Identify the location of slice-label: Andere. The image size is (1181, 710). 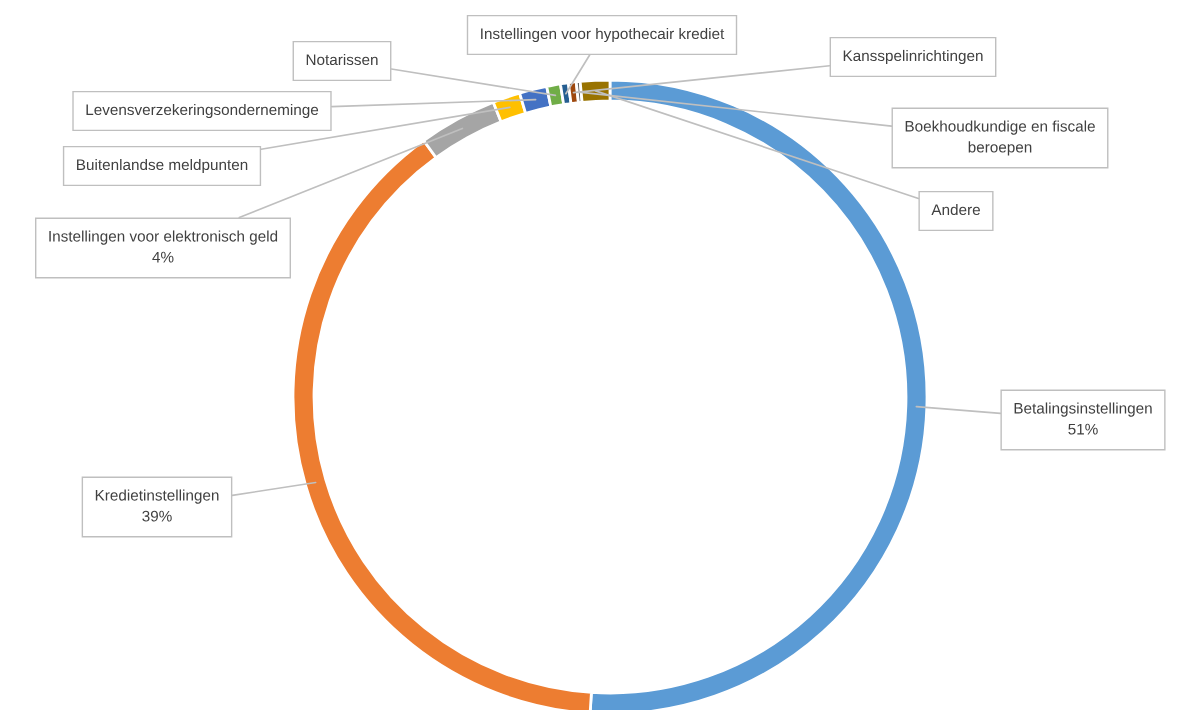
(955, 209).